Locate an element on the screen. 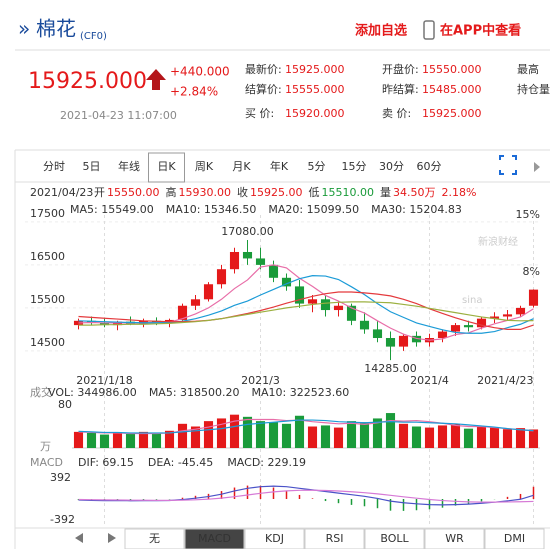 Image resolution: width=550 pixels, height=549 pixels. indicator-tab: WR is located at coordinates (454, 538).